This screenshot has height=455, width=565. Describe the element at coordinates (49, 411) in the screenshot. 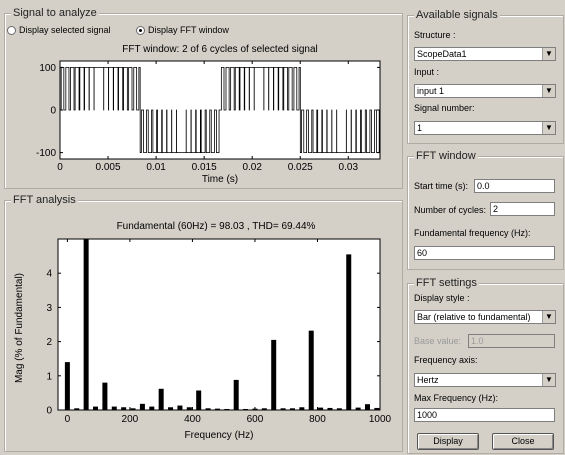

I see `fft-y-tick-label: 0` at that location.